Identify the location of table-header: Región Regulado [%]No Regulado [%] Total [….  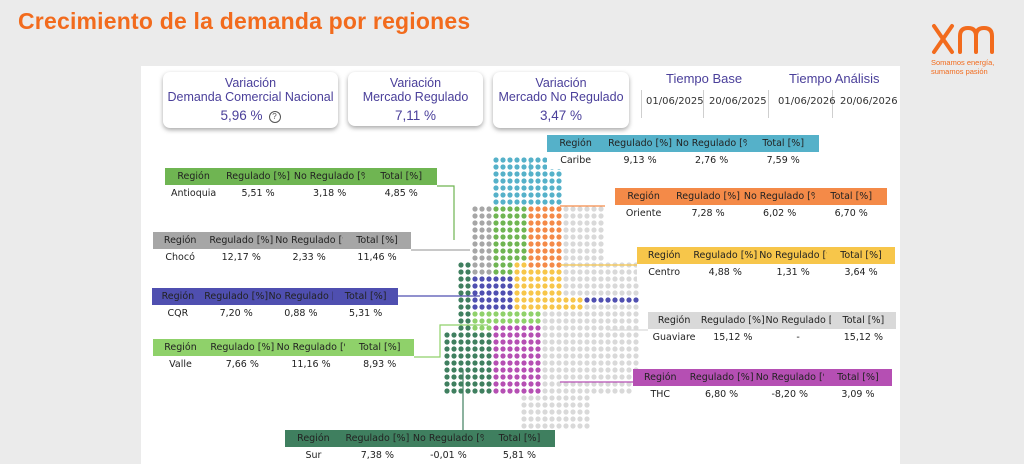
(762, 377).